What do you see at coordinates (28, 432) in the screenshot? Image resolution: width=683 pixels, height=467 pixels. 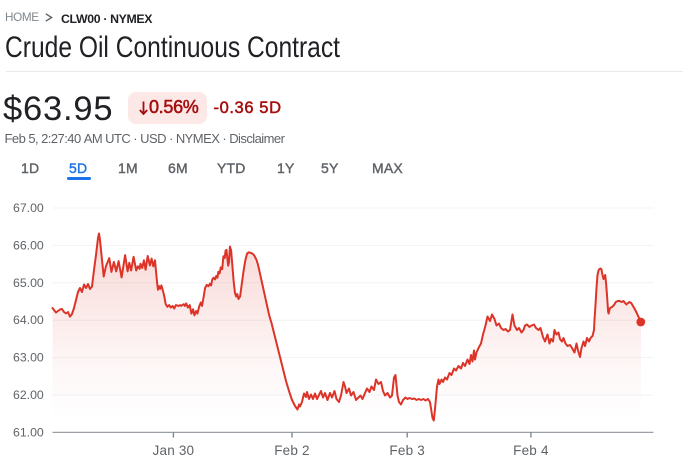 I see `svg-text: 61.00` at bounding box center [28, 432].